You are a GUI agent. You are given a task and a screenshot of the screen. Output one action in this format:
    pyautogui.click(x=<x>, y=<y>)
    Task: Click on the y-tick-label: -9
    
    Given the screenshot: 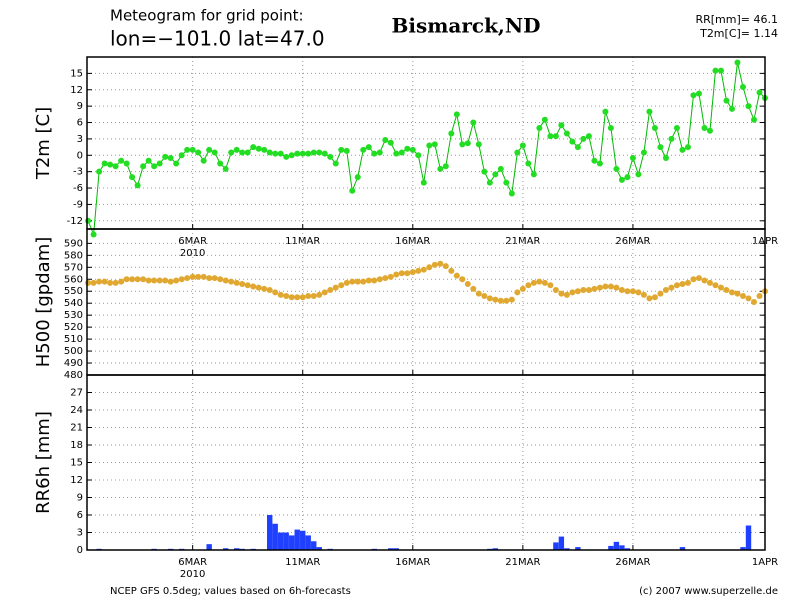 What is the action you would take?
    pyautogui.click(x=78, y=204)
    